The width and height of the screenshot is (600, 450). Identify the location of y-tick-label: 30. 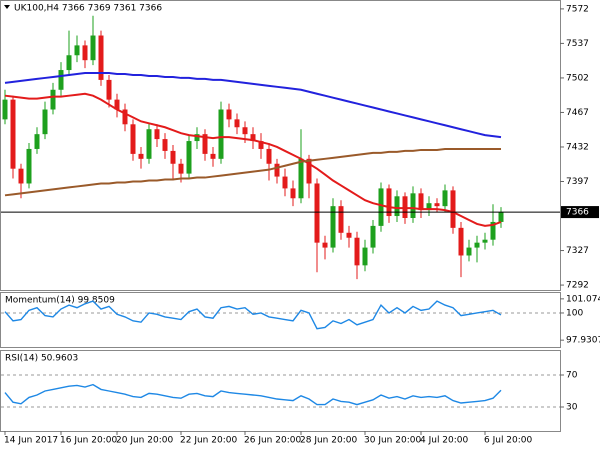
(572, 408).